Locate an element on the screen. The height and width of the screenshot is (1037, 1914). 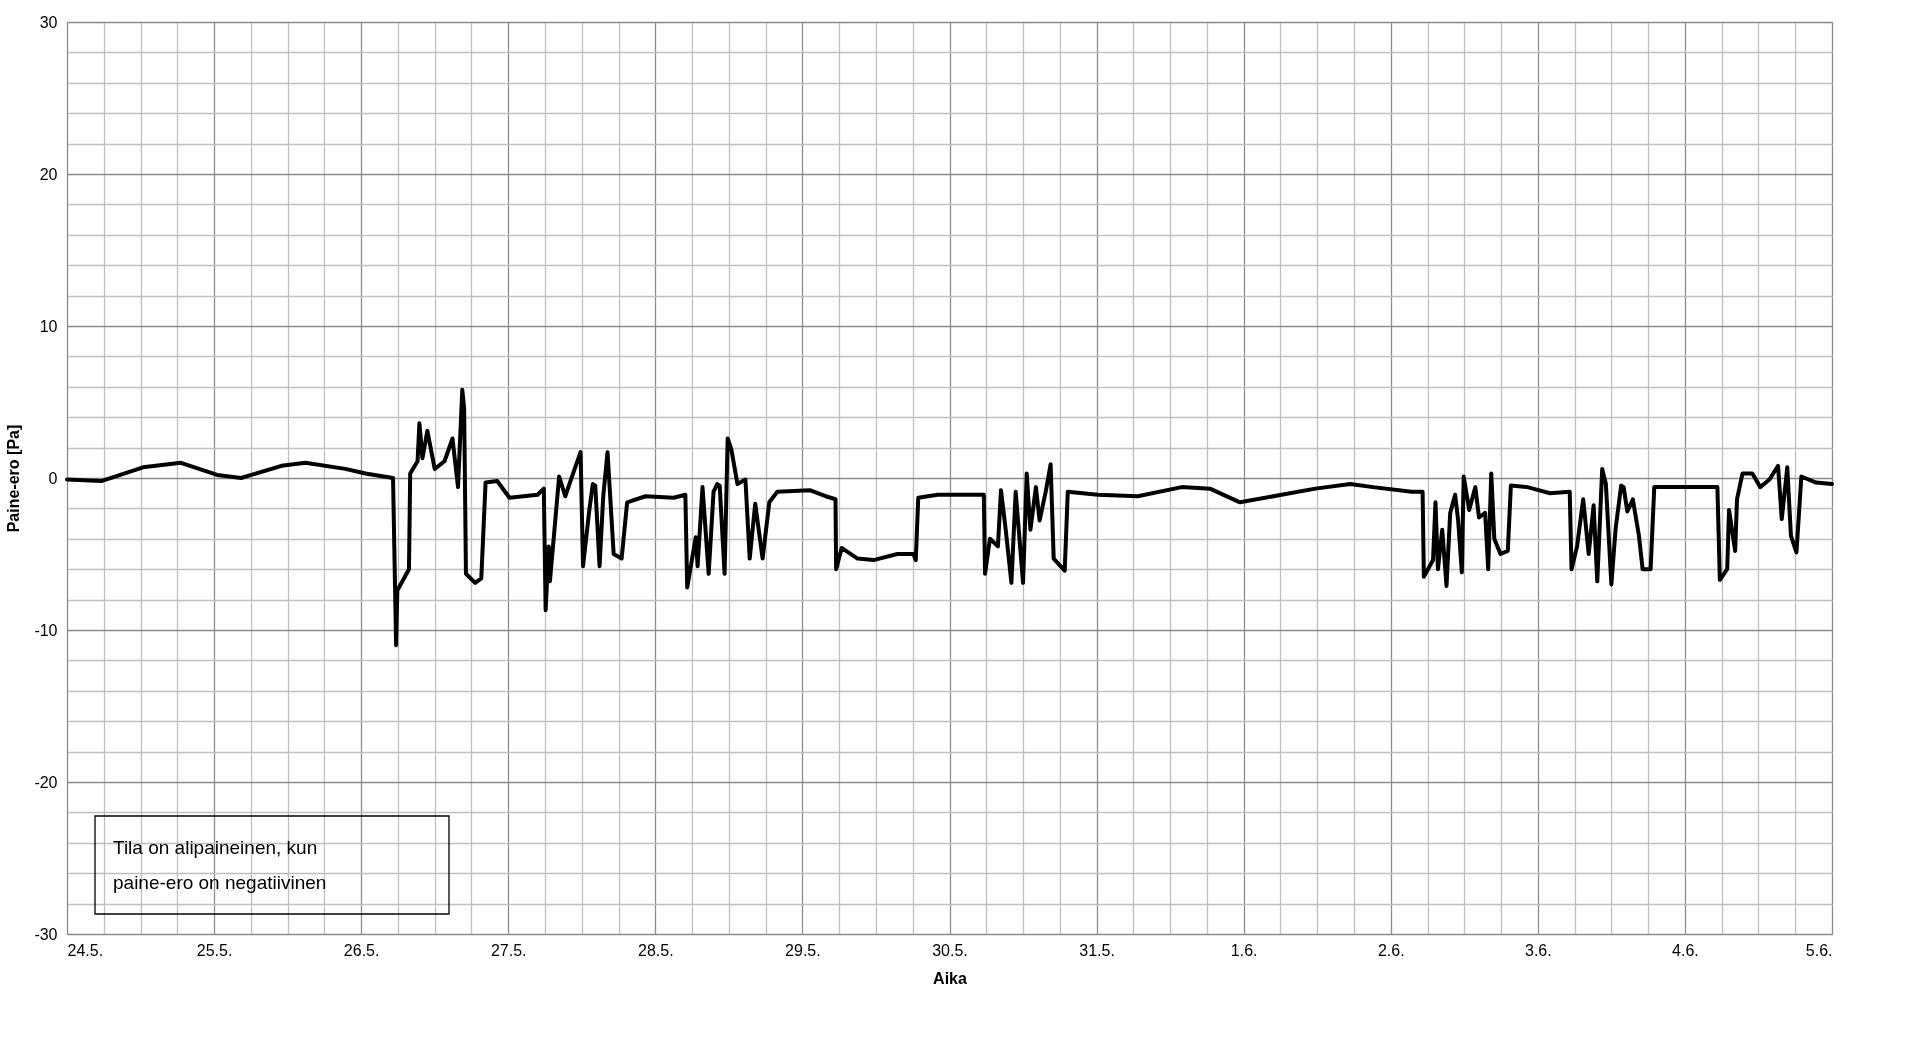
y-tick-label: -20 is located at coordinates (46, 782).